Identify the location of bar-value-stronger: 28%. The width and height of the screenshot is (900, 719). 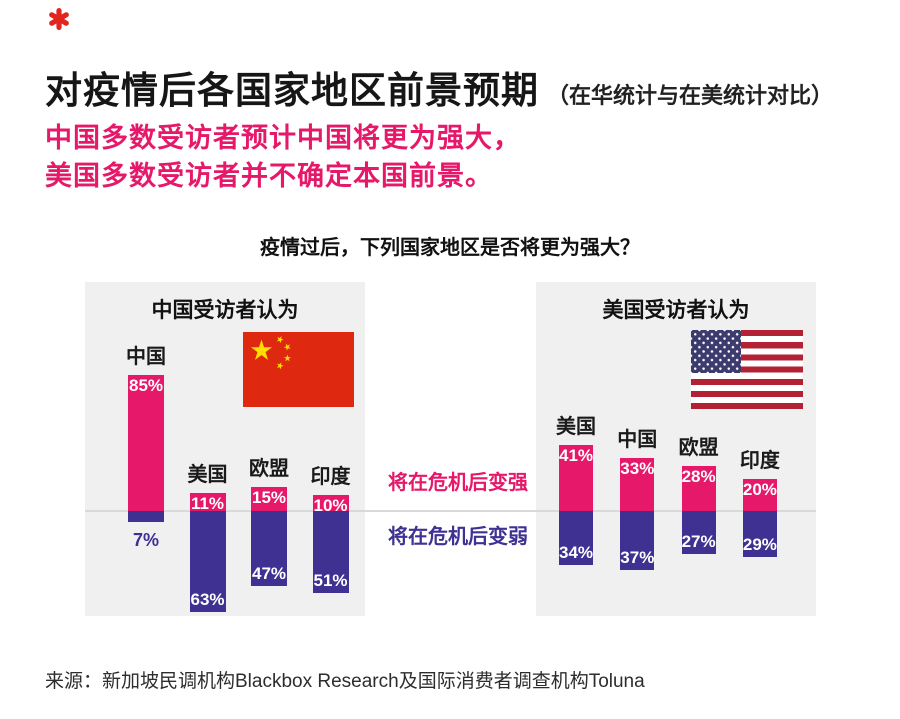
(698, 477).